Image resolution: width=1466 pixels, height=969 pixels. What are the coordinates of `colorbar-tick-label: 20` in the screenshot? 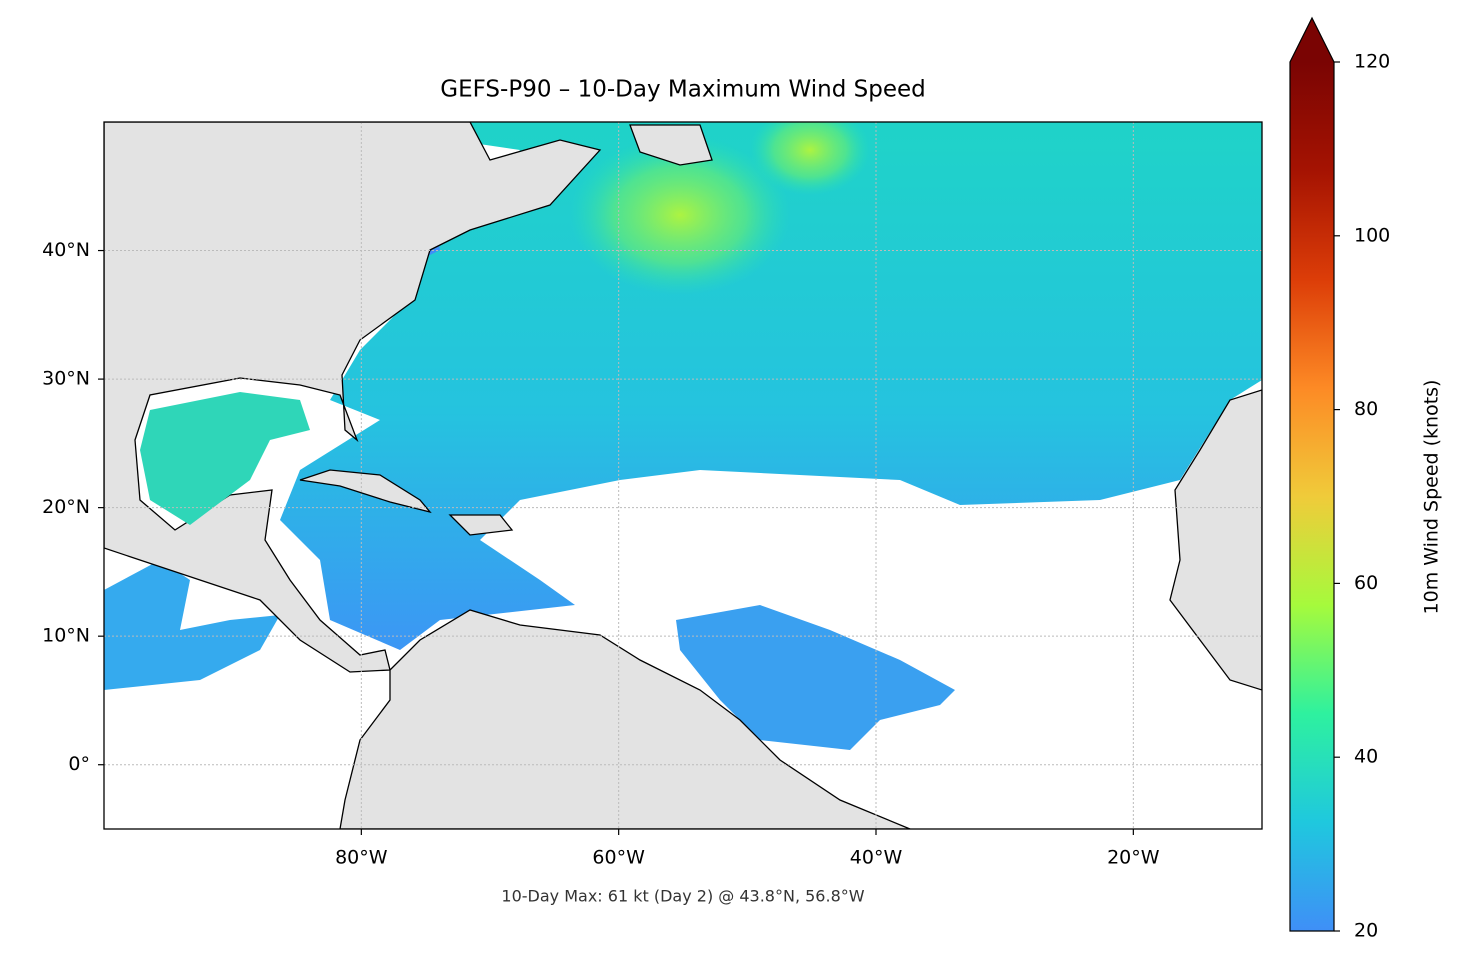 It's located at (1366, 931).